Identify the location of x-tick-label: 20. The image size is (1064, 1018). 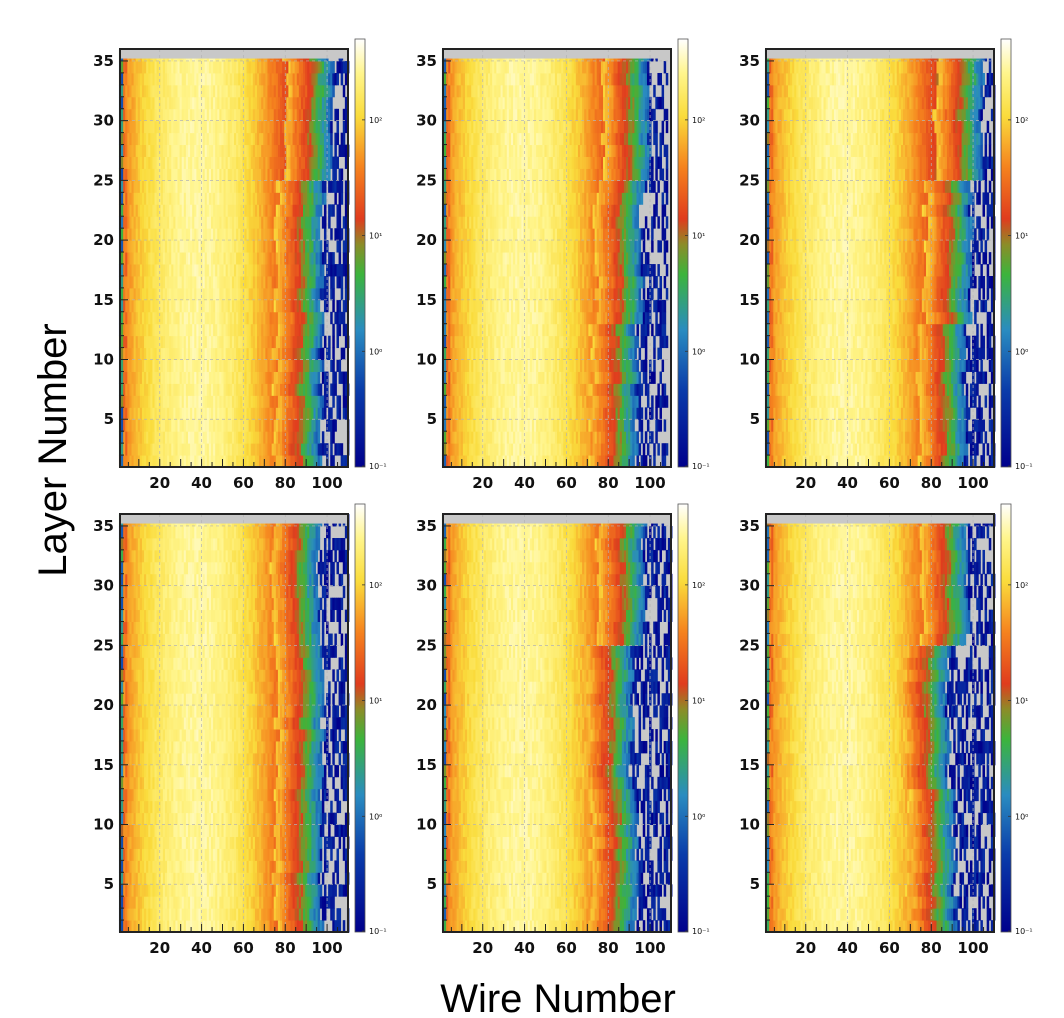
(159, 483).